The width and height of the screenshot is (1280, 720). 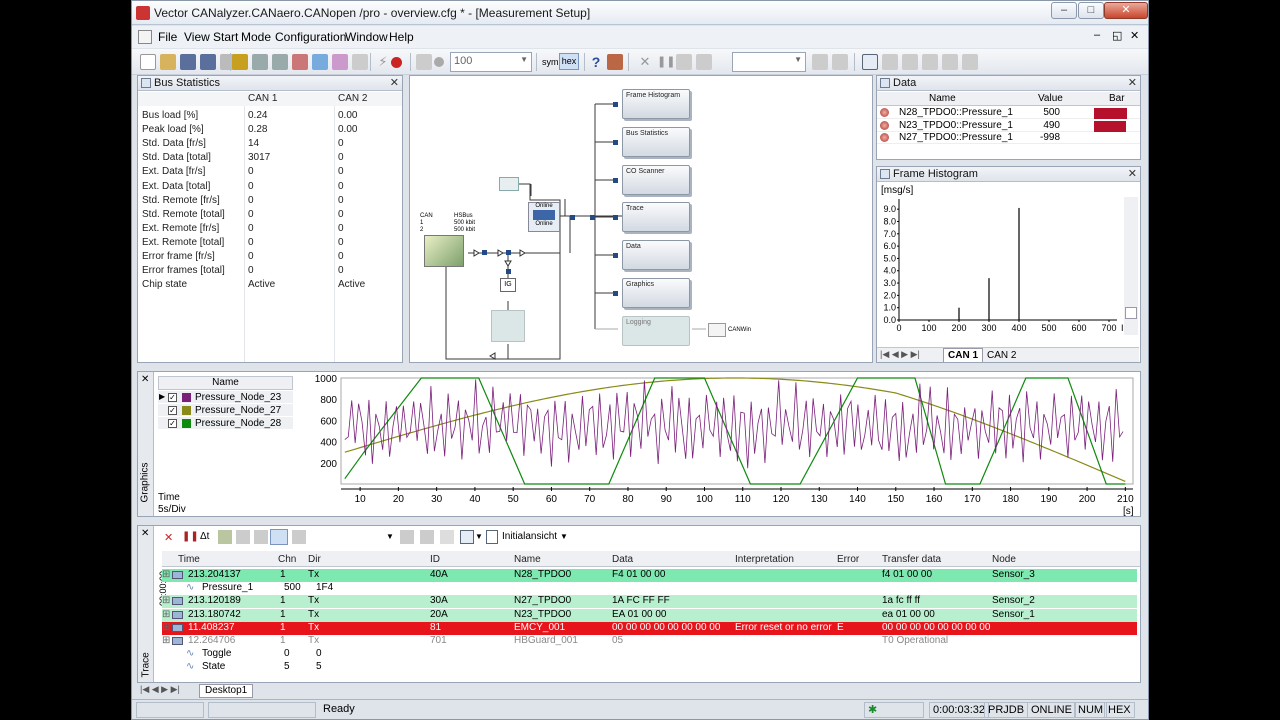 What do you see at coordinates (467, 537) in the screenshot?
I see `trace-layout-icon` at bounding box center [467, 537].